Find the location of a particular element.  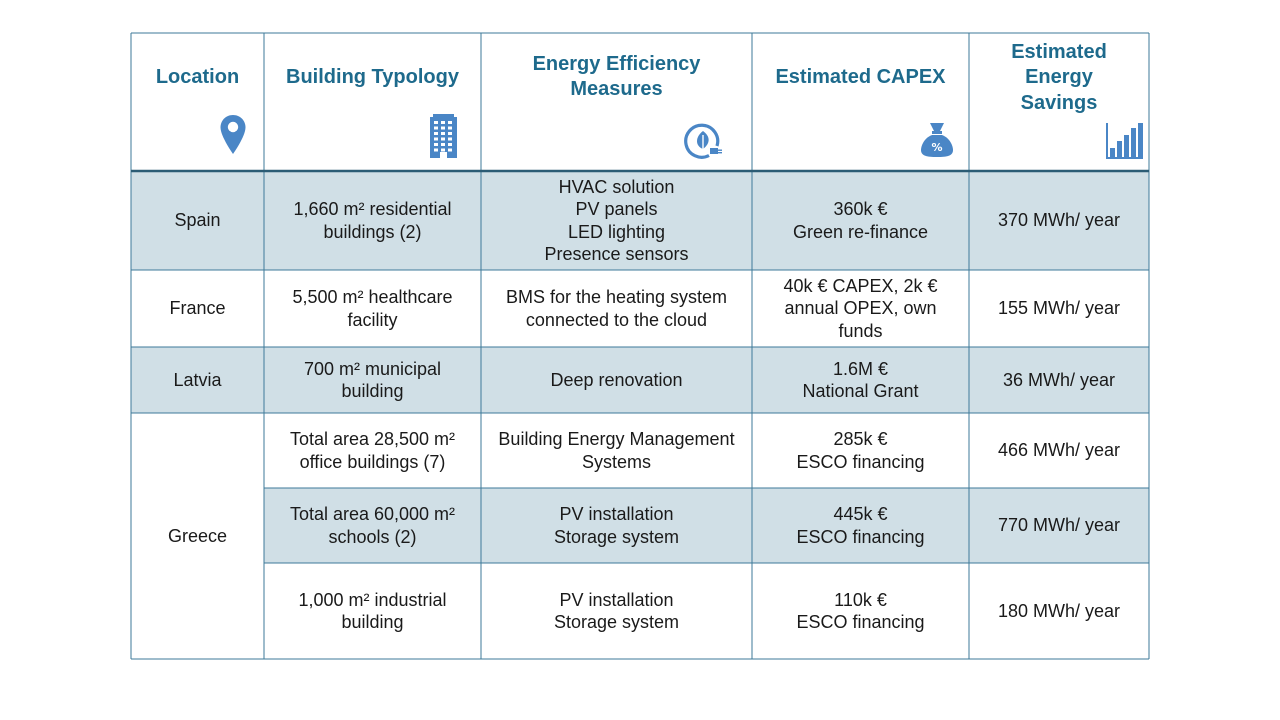

cell-text-line: 36 MWh/ year is located at coordinates (1059, 379).